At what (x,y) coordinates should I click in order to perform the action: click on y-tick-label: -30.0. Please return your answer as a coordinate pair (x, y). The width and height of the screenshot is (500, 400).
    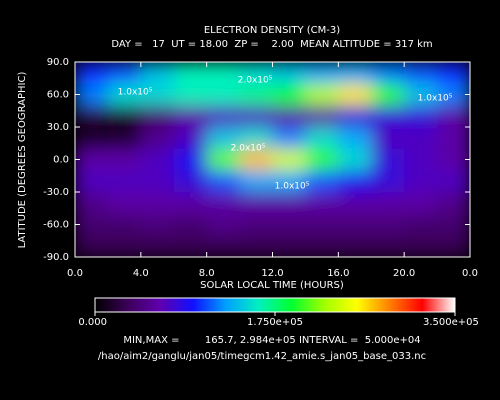
    Looking at the image, I should click on (56, 192).